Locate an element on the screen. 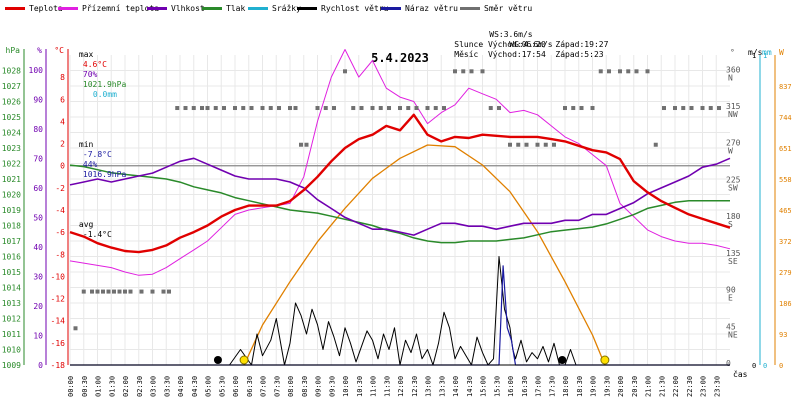 Image resolution: width=800 pixels, height=400 pixels. solar-axis-tick: 279 is located at coordinates (785, 273).